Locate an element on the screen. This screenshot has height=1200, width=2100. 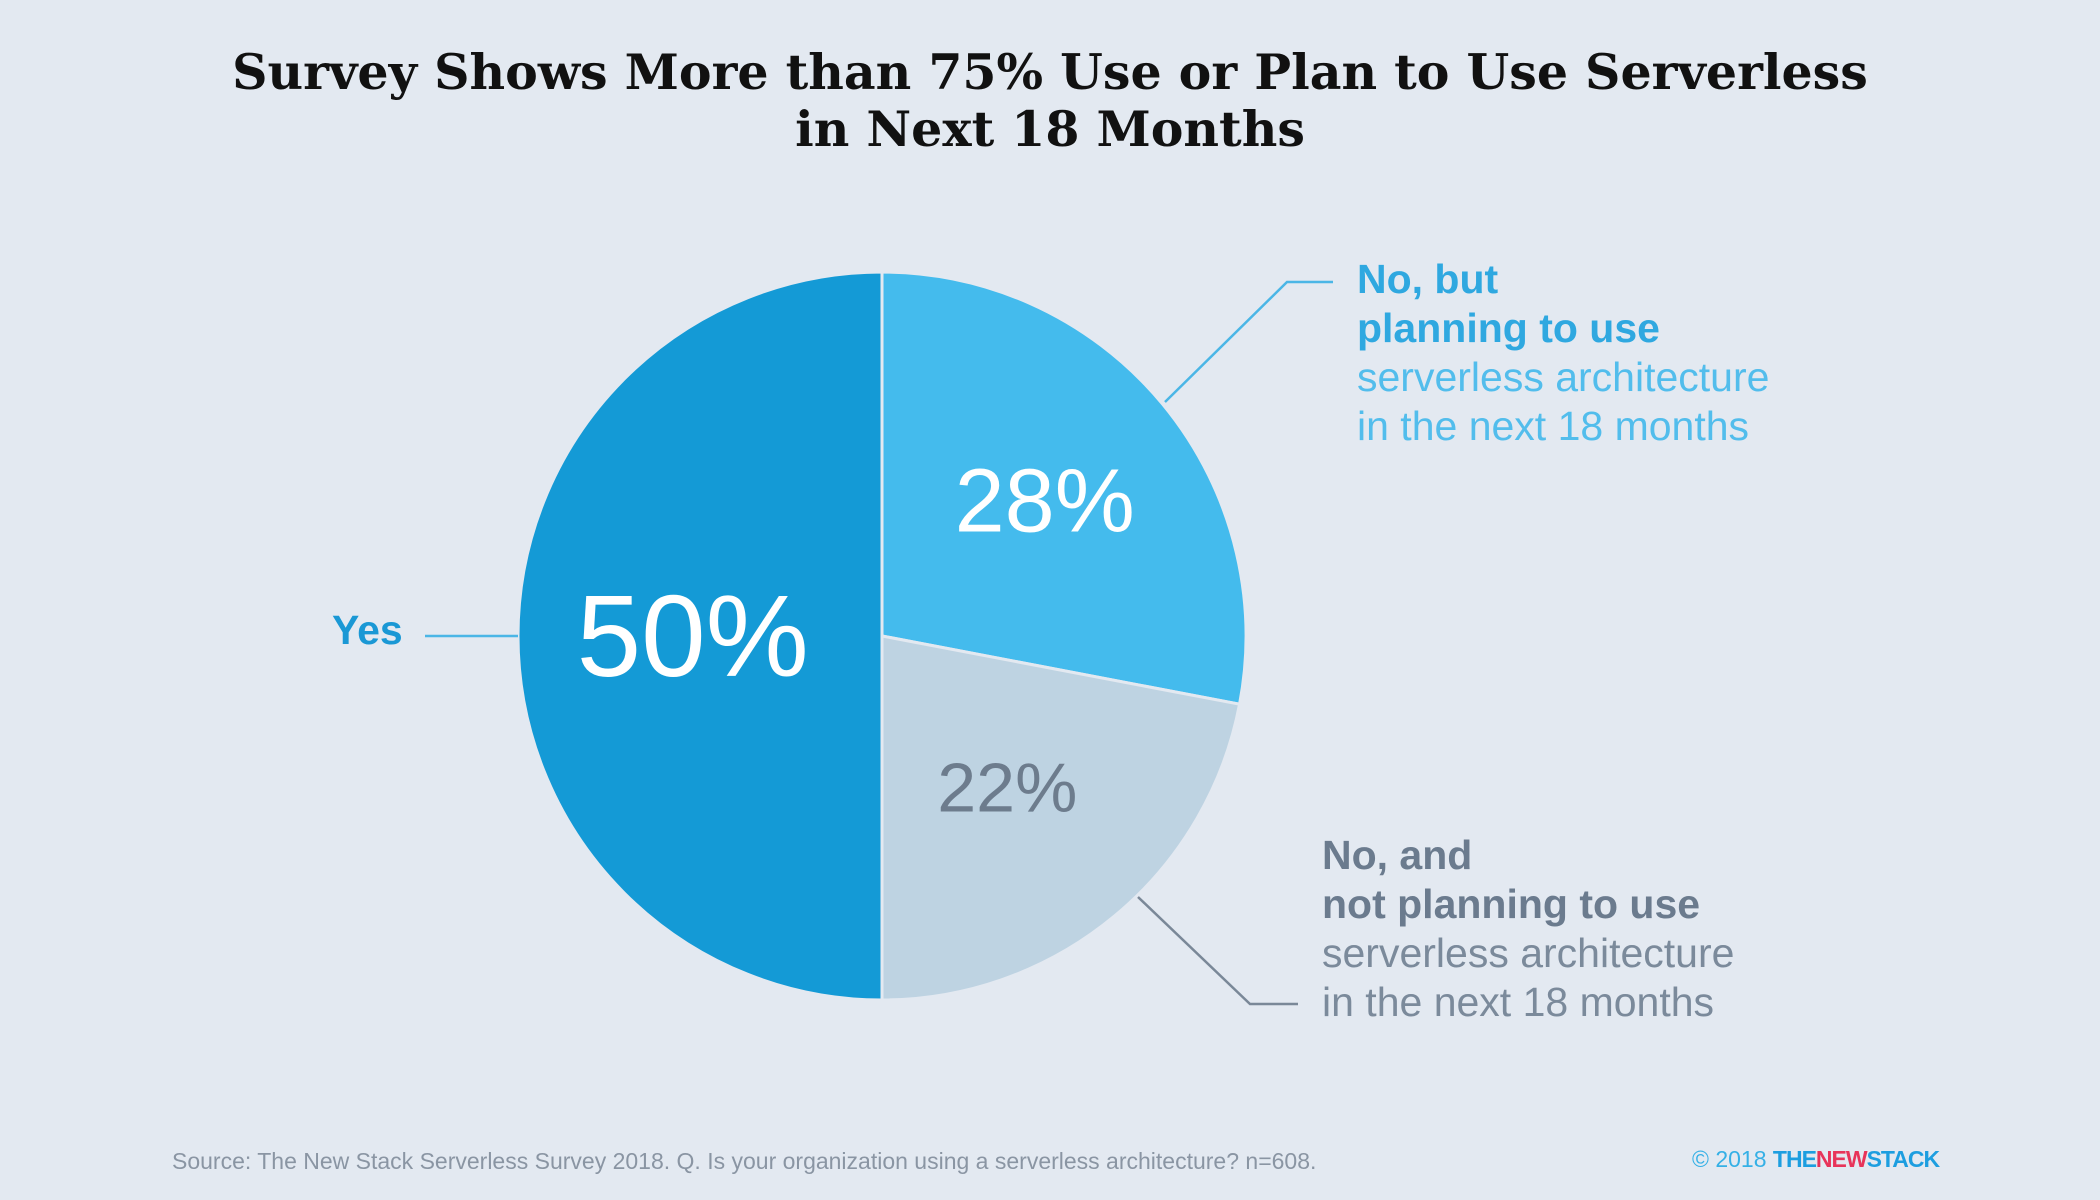
slice-label-no-but-planning: 28% is located at coordinates (1045, 501).